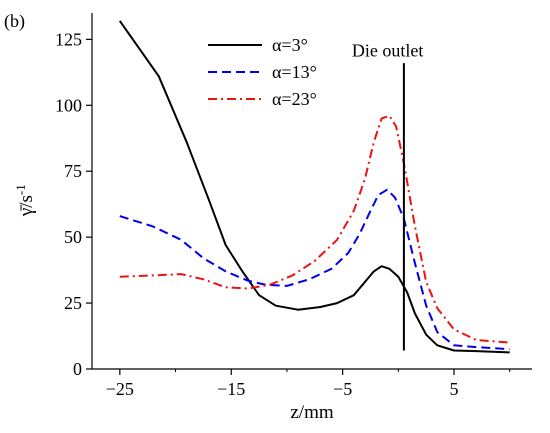 The height and width of the screenshot is (433, 550). What do you see at coordinates (294, 99) in the screenshot?
I see `legend-label-3: α=23°` at bounding box center [294, 99].